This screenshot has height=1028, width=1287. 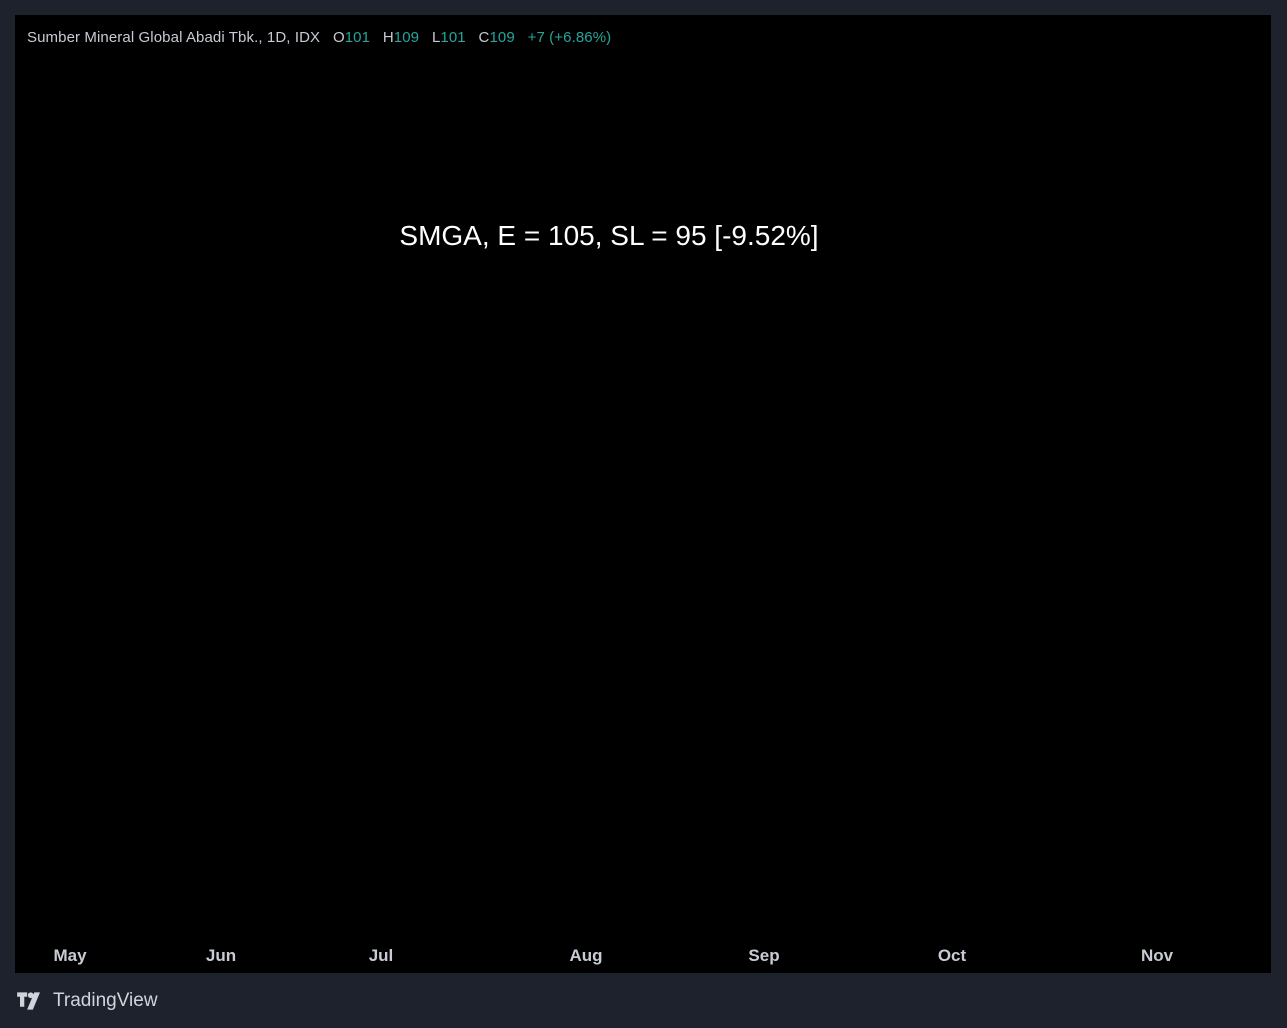 What do you see at coordinates (569, 37) in the screenshot?
I see `change-value: +7 (+6.86%)` at bounding box center [569, 37].